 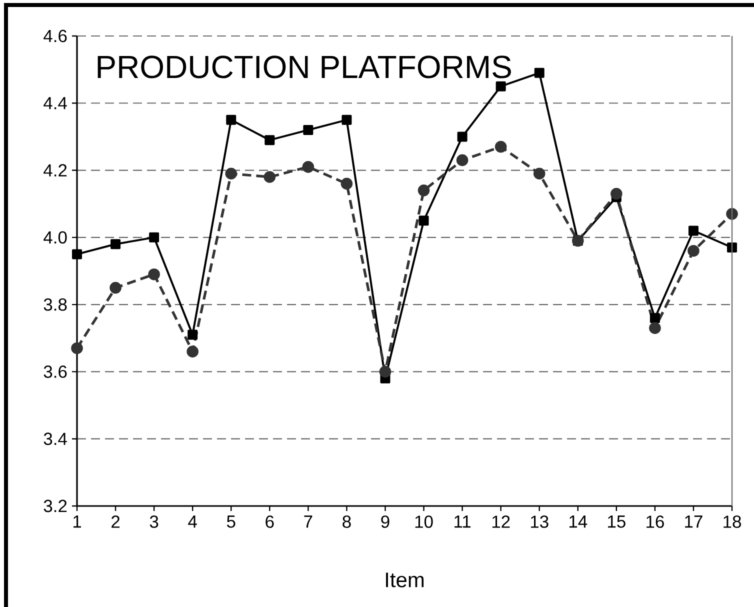 I want to click on x-tick-label: 14, so click(x=578, y=522).